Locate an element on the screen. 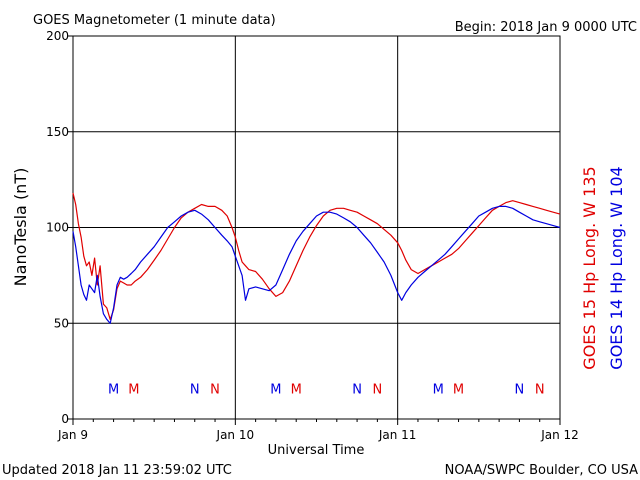 Image resolution: width=640 pixels, height=480 pixels. y-tick-label: 150 is located at coordinates (57, 132).